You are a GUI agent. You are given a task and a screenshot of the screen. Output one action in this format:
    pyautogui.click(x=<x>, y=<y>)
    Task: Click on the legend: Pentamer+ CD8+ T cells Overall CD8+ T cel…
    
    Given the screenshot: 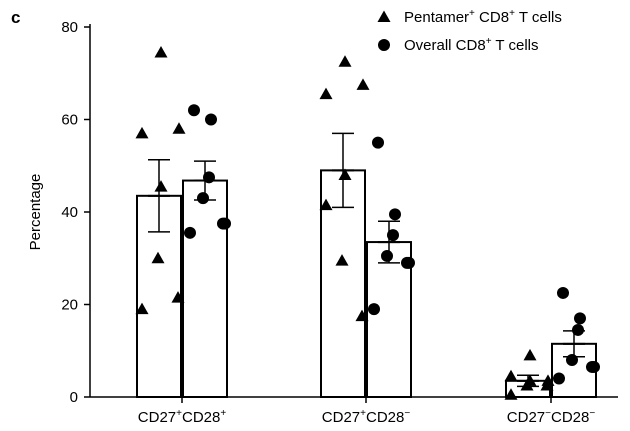 What is the action you would take?
    pyautogui.click(x=469, y=31)
    